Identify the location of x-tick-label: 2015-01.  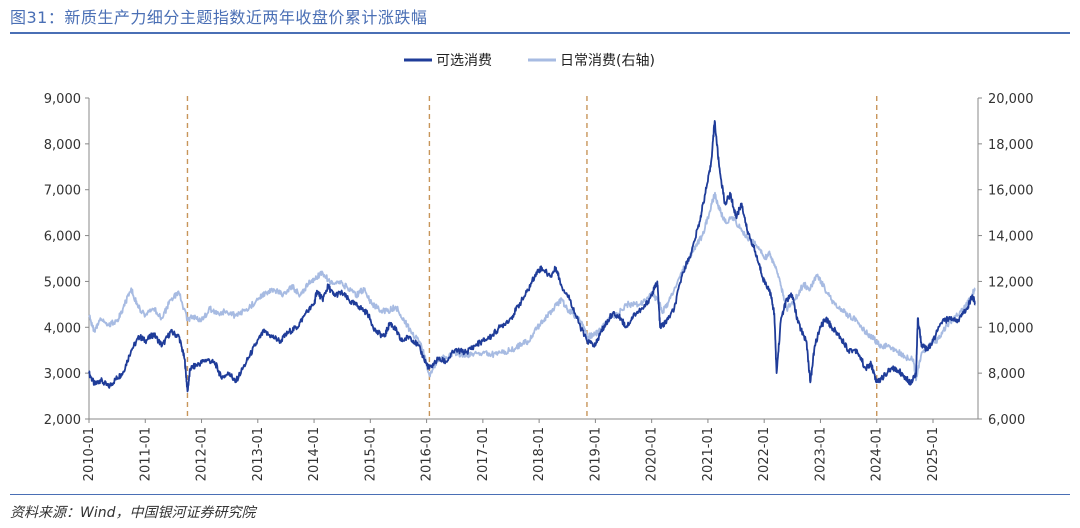
(370, 454).